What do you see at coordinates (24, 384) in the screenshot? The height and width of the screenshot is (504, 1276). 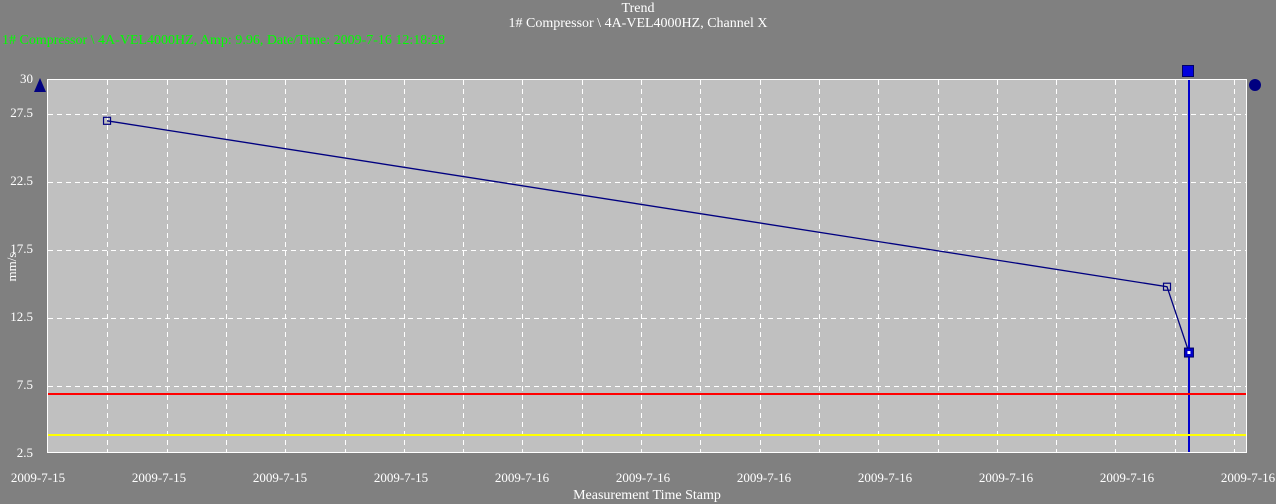 I see `y-tick-label: 7.5` at bounding box center [24, 384].